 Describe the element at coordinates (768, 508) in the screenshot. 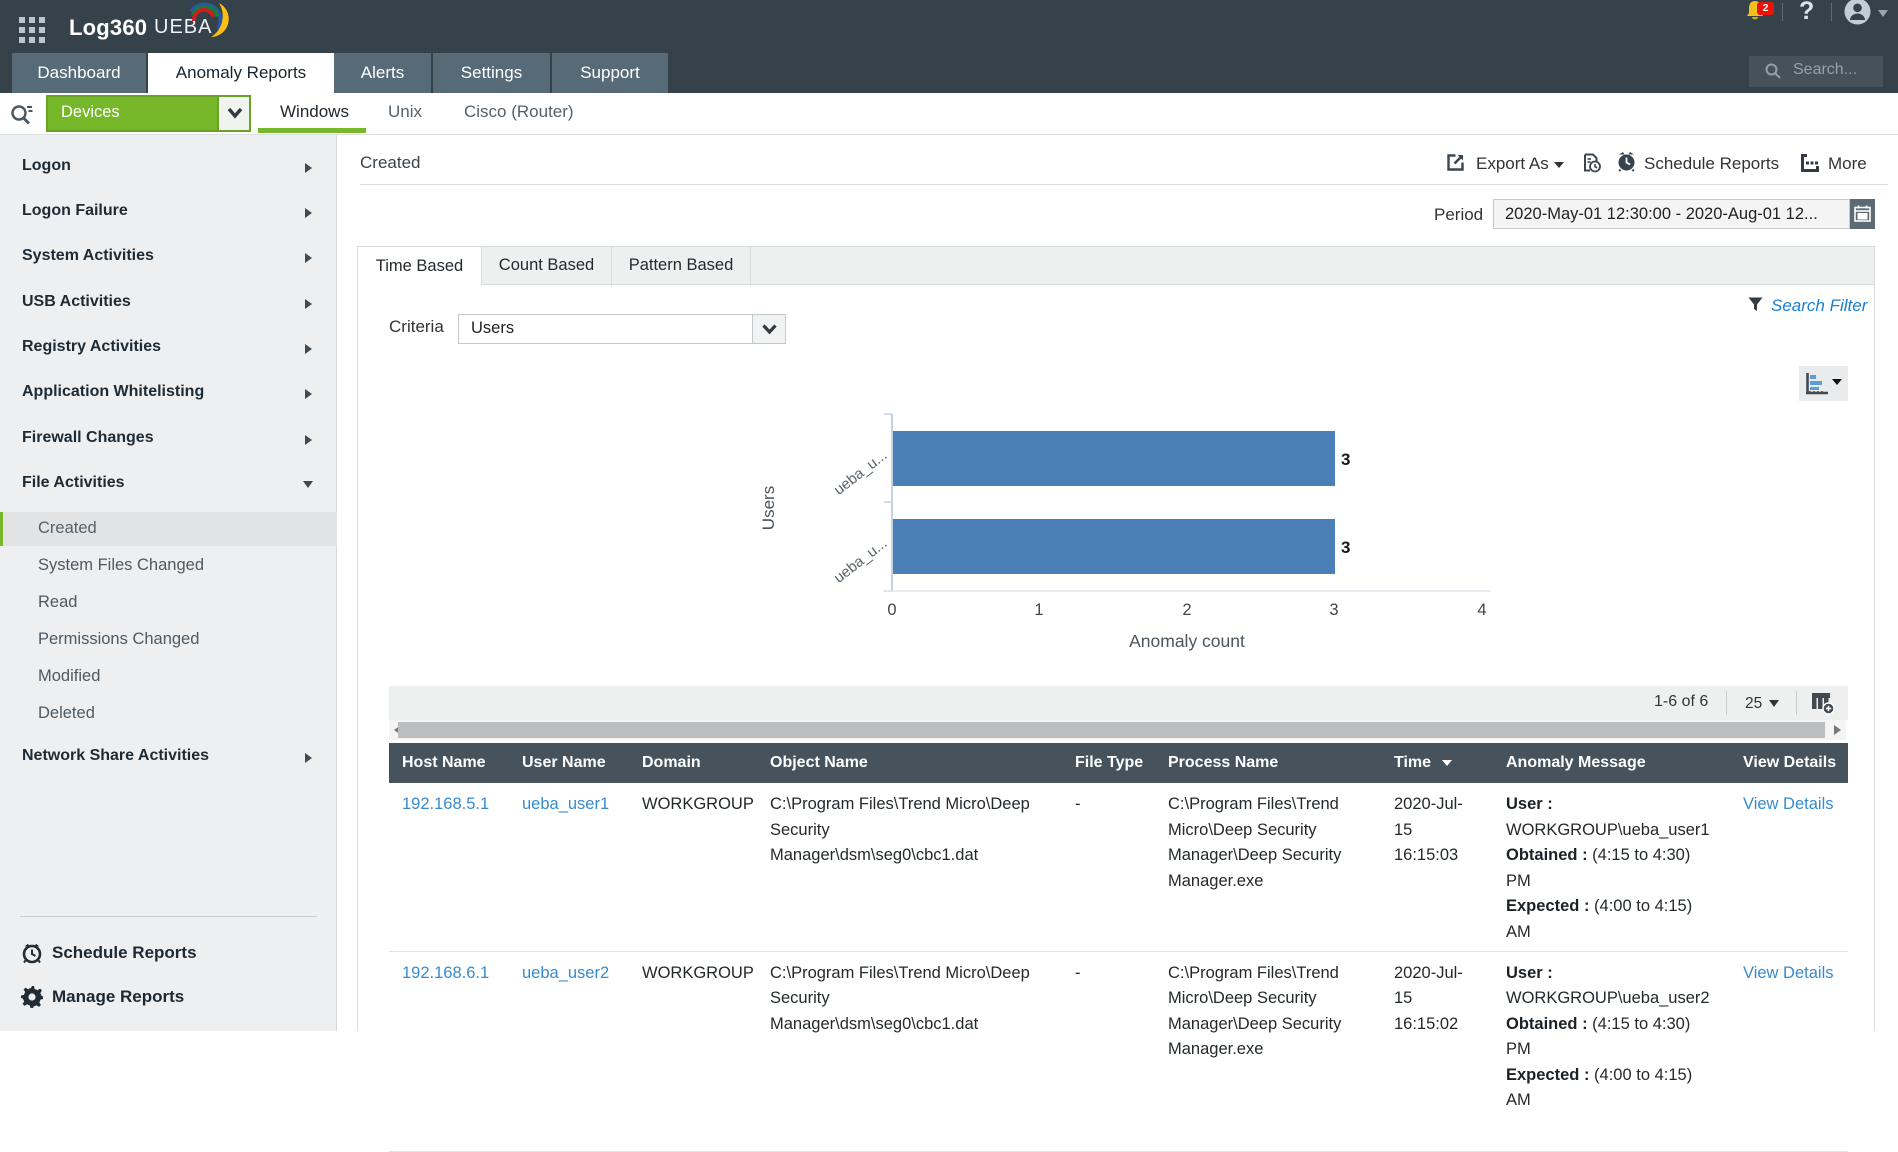

I see `svg-text: Users` at that location.